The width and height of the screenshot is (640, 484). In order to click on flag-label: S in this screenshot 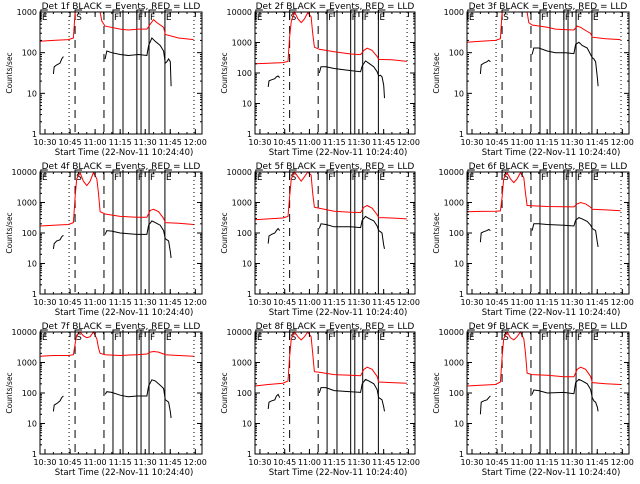, I will do `click(506, 18)`.